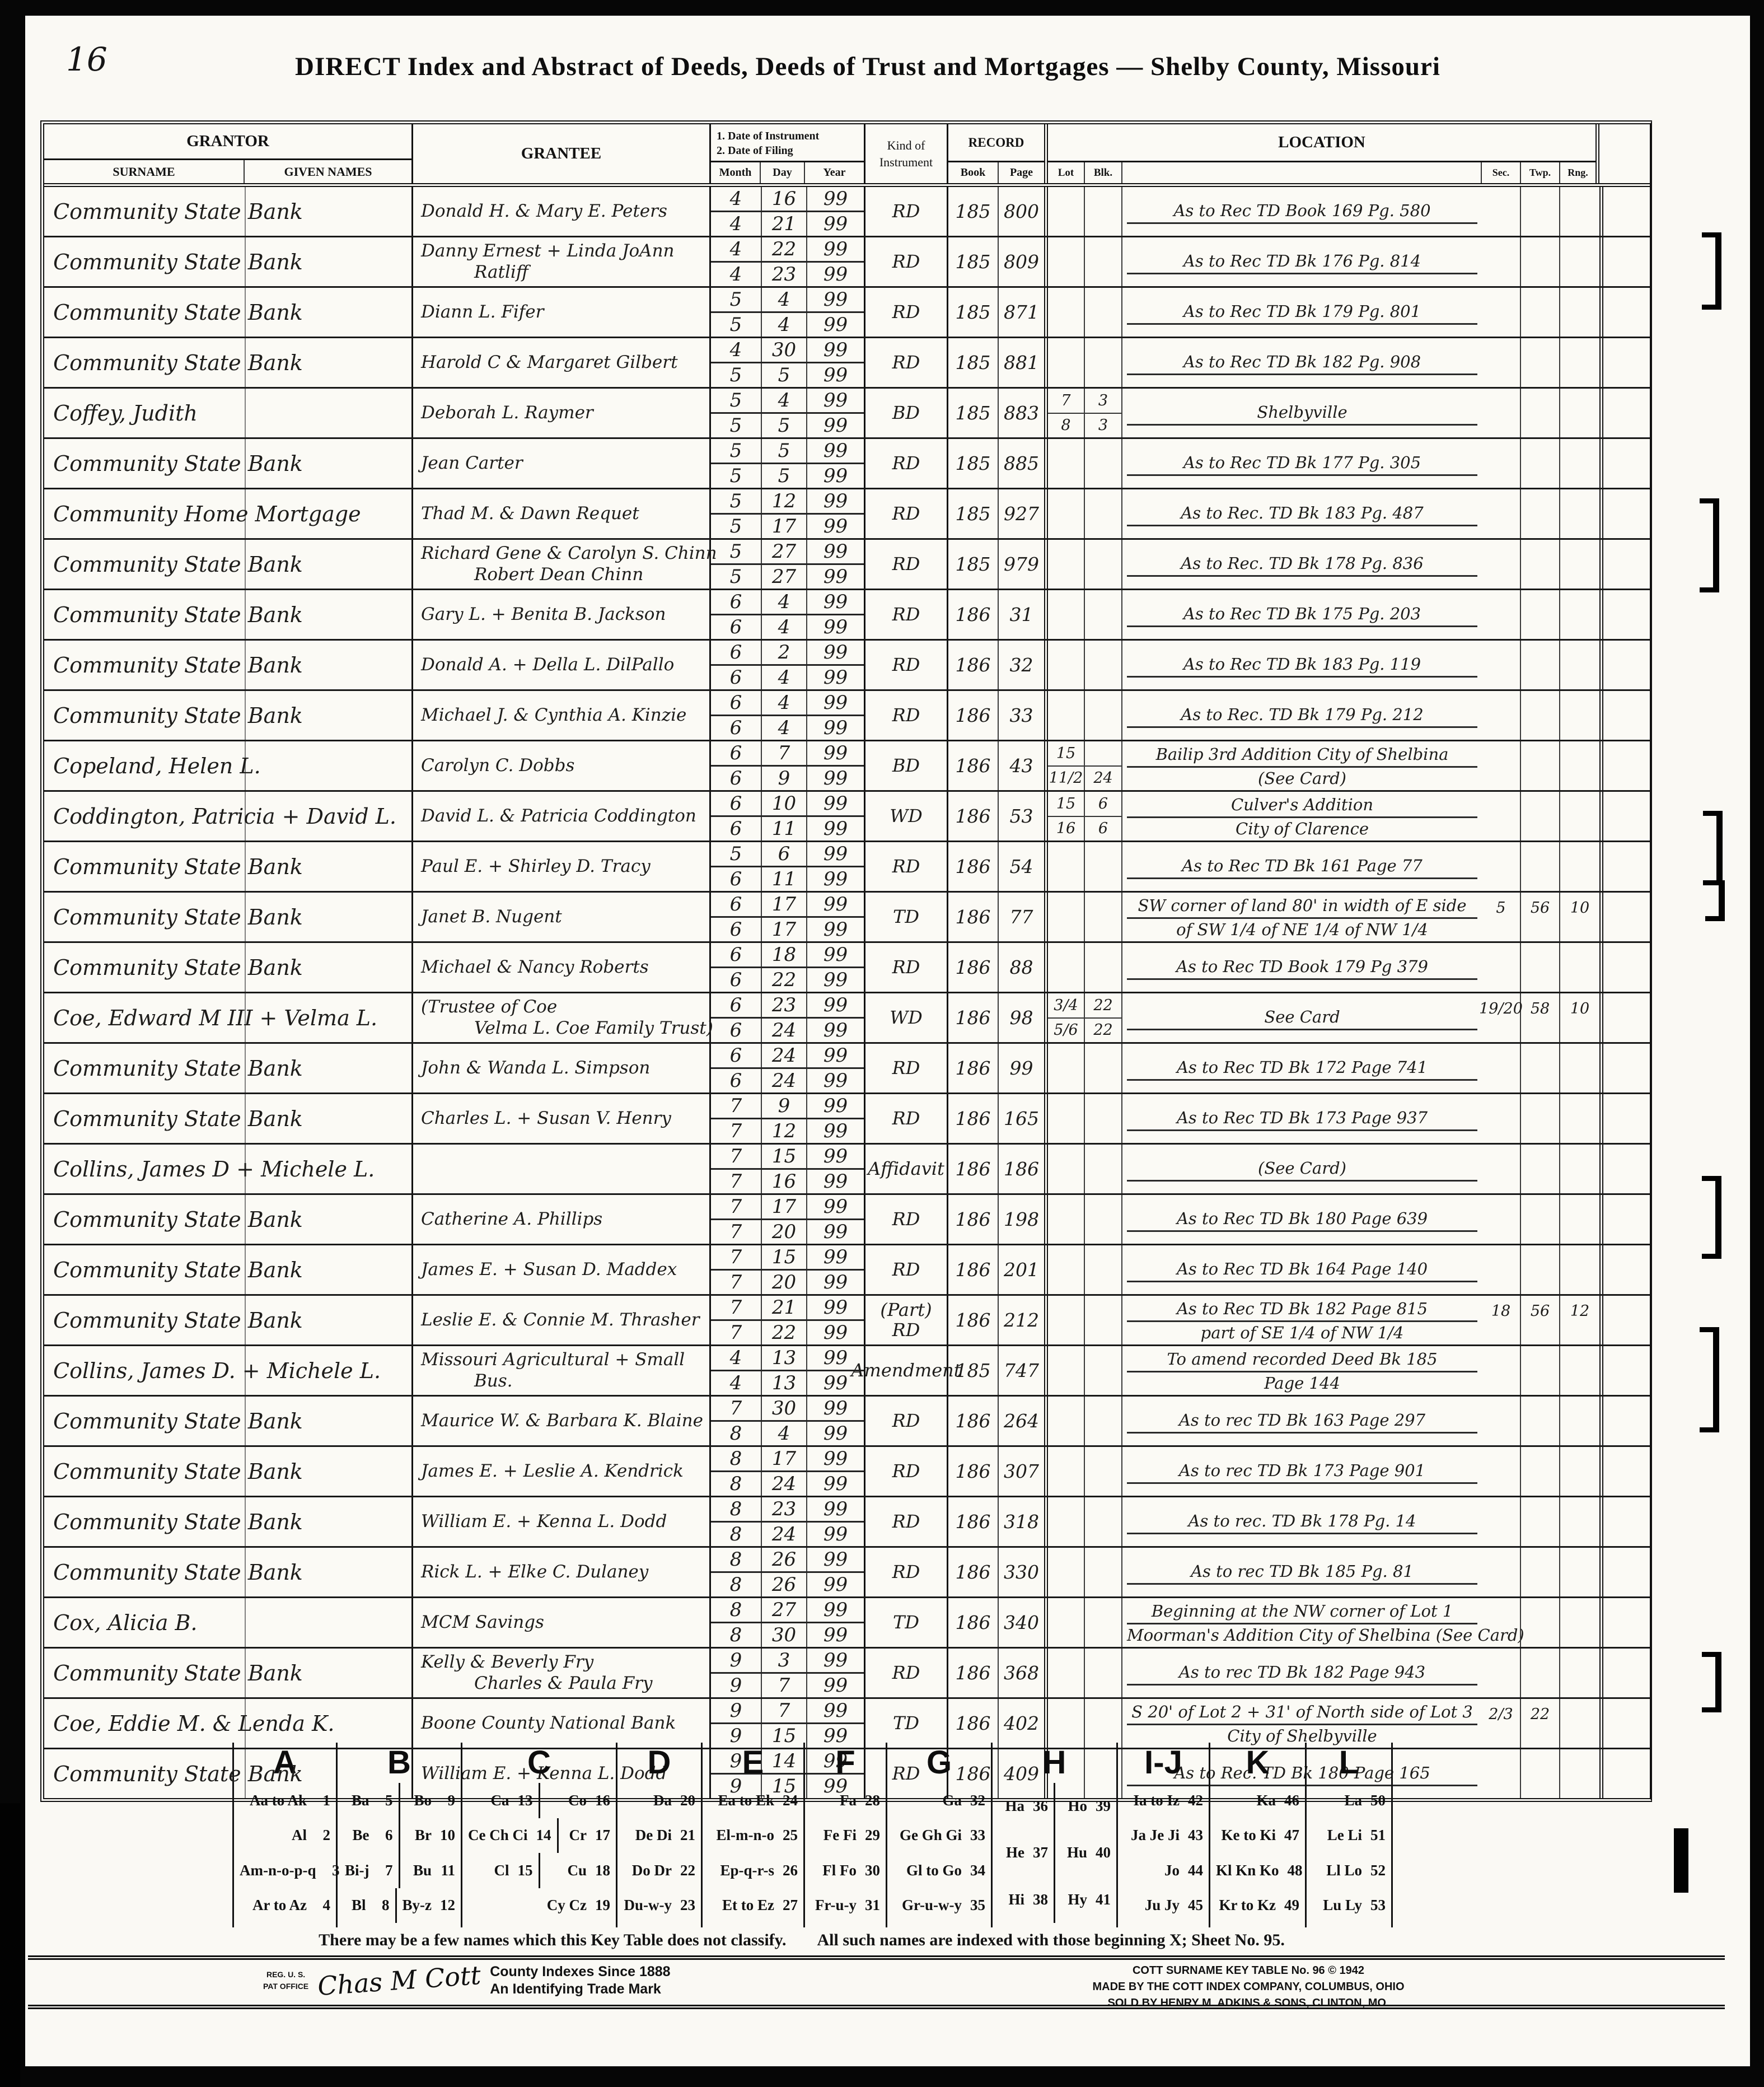 The image size is (1764, 2087). What do you see at coordinates (737, 1685) in the screenshot?
I see `filing-month: 9` at bounding box center [737, 1685].